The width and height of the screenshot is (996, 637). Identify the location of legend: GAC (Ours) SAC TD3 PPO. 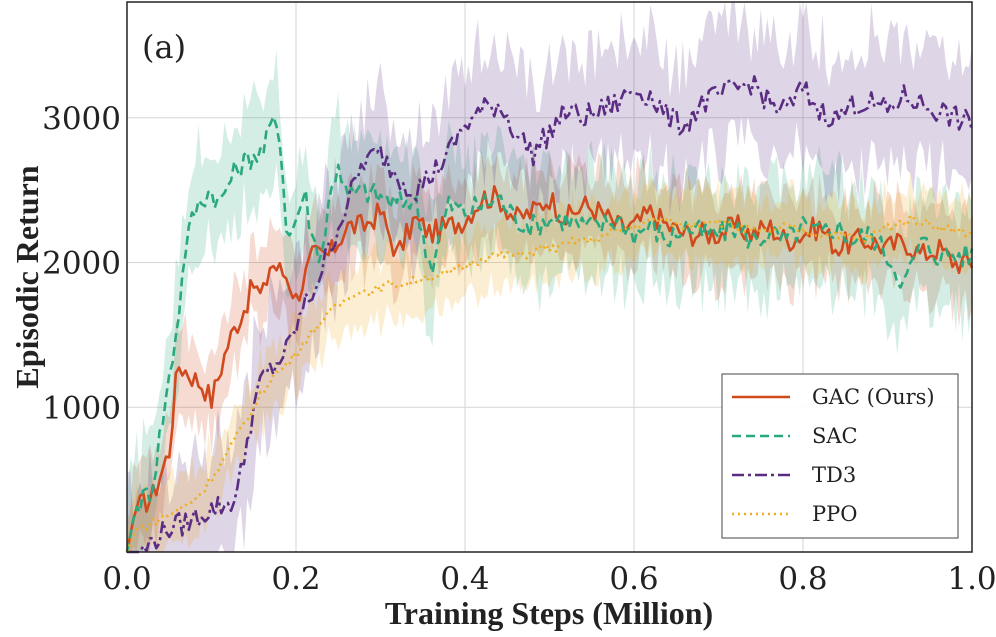
(840, 456).